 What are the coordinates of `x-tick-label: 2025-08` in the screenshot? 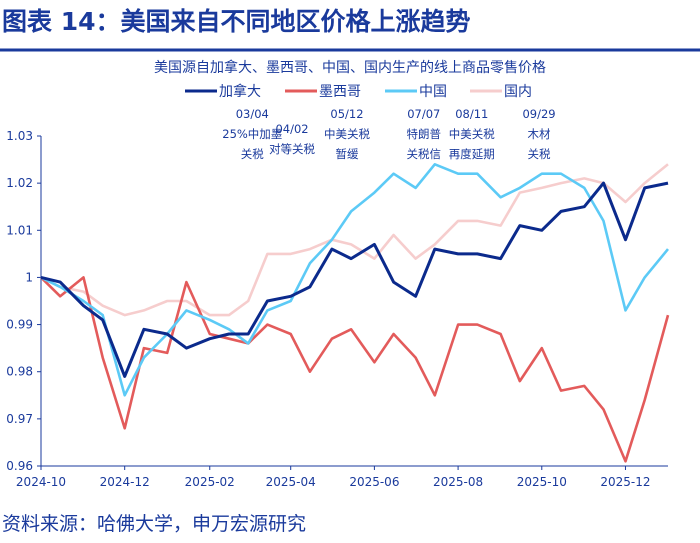 It's located at (458, 482).